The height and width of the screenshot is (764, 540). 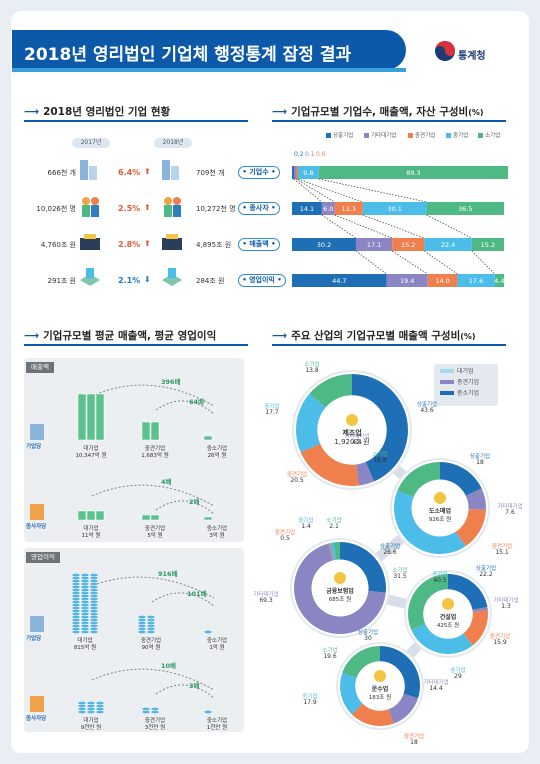 I want to click on small-share-label: 0.1, so click(x=310, y=154).